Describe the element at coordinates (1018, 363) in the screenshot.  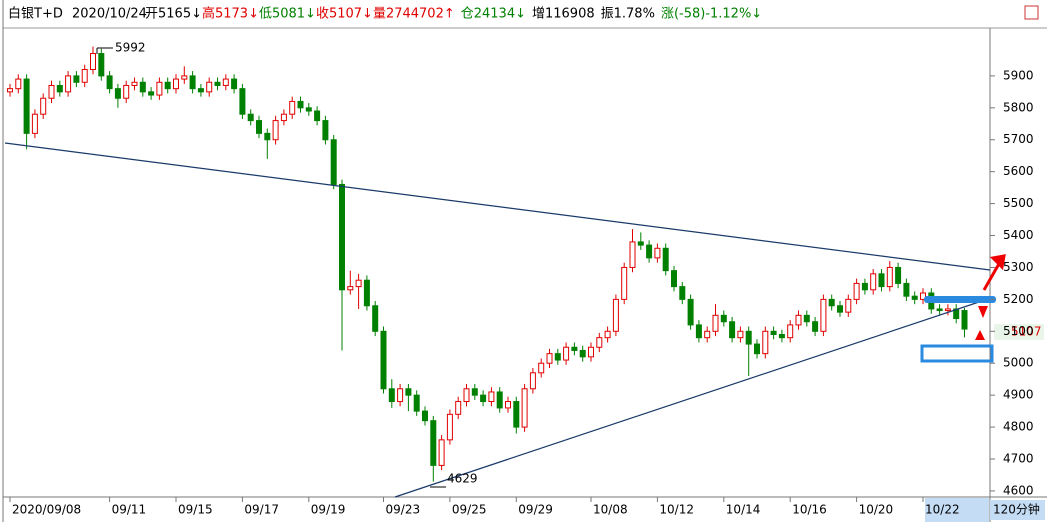
I see `y-tick-label: 5000` at that location.